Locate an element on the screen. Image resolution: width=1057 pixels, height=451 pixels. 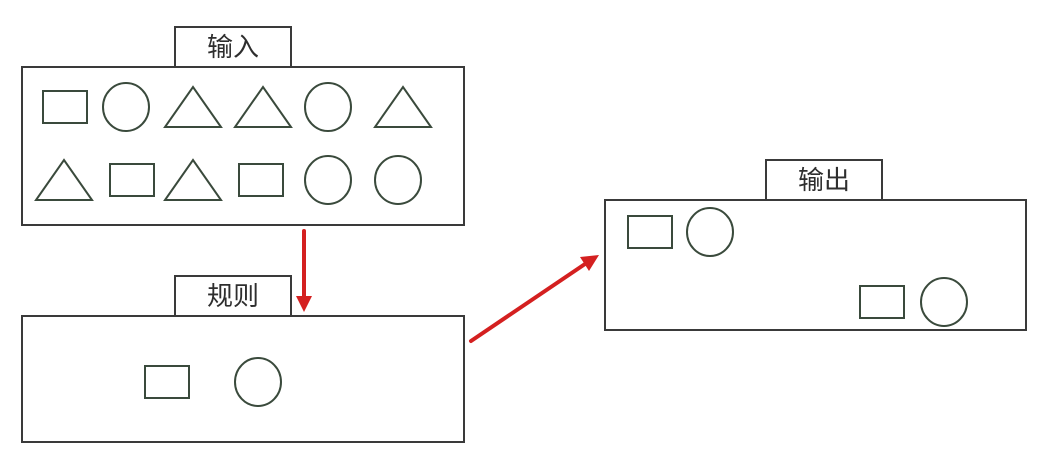
input-shapes is located at coordinates (233, 143).